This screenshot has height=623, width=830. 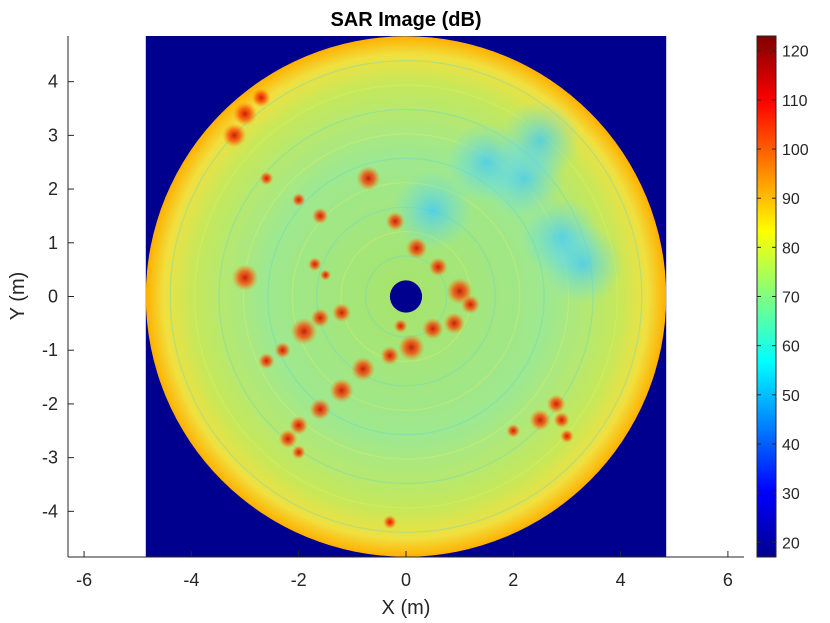 What do you see at coordinates (795, 52) in the screenshot?
I see `colorbar-tick-label: 120` at bounding box center [795, 52].